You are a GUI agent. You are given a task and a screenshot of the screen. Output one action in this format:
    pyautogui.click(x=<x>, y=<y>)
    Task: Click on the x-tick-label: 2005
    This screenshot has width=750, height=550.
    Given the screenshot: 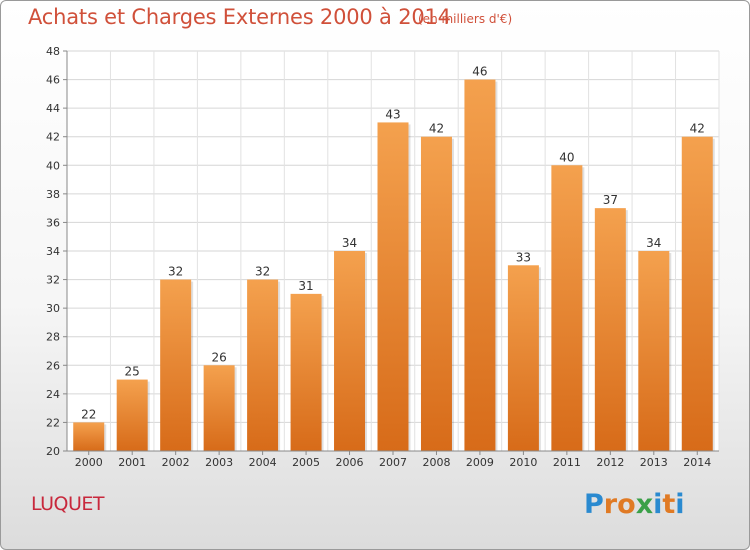 What is the action you would take?
    pyautogui.click(x=306, y=462)
    